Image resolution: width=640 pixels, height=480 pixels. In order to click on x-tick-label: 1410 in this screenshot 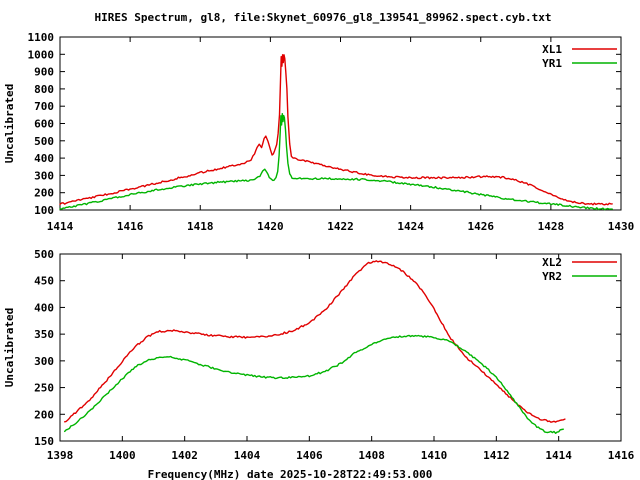, I will do `click(434, 455)`.